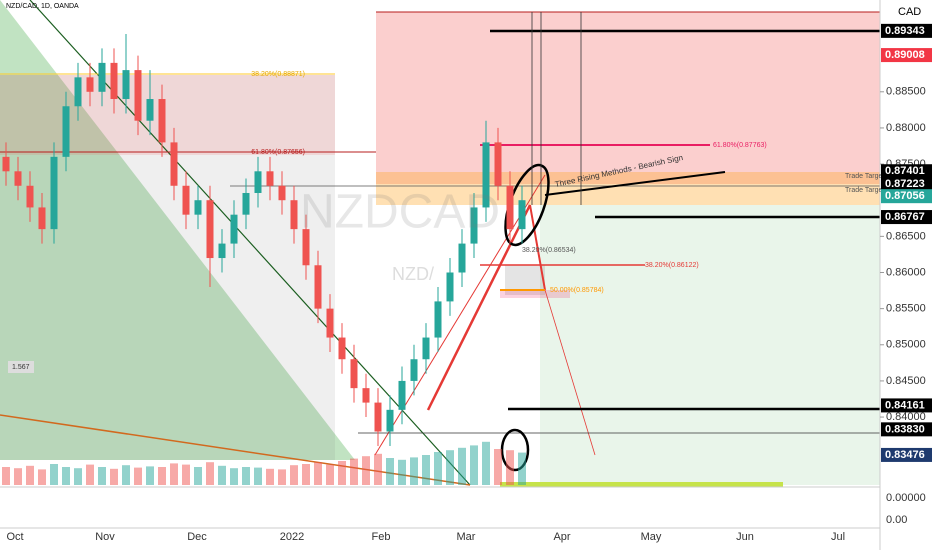 This screenshot has height=550, width=932. What do you see at coordinates (105, 537) in the screenshot?
I see `x-tick-label: Nov` at bounding box center [105, 537].